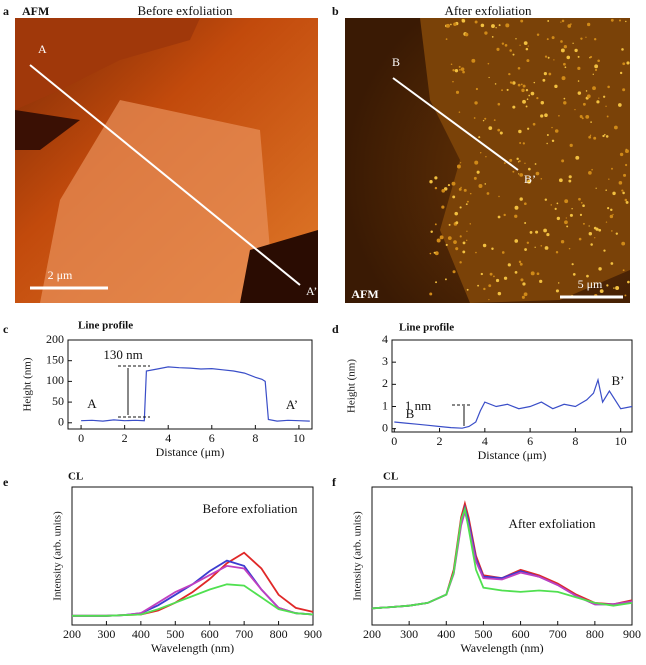  I want to click on panel-letter: c, so click(6, 329).